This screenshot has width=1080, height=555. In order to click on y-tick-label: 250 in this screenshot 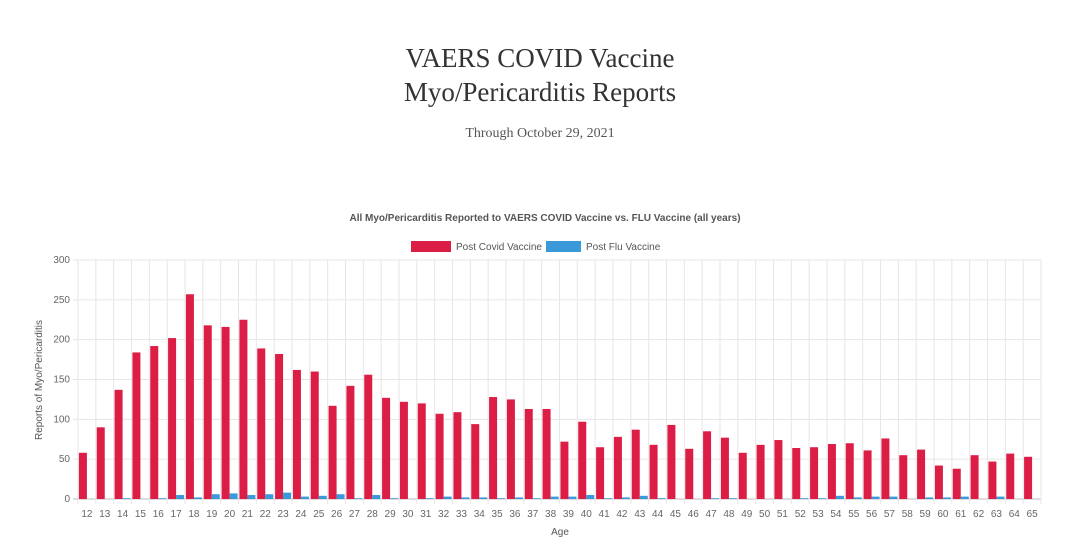, I will do `click(61, 300)`.